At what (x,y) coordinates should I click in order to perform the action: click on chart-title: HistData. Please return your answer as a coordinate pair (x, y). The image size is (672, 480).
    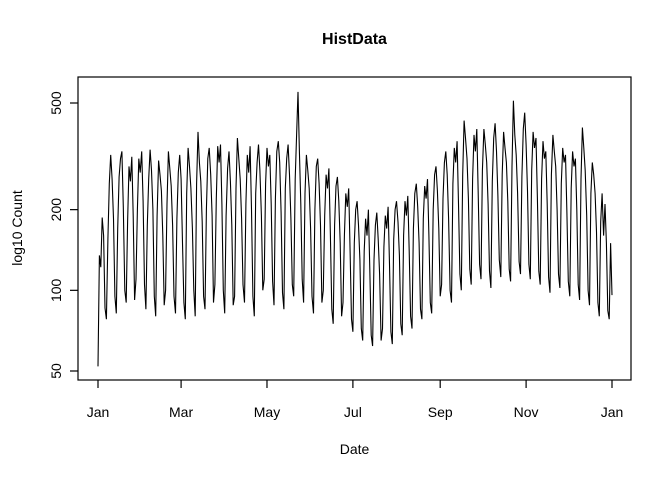
    Looking at the image, I should click on (354, 39).